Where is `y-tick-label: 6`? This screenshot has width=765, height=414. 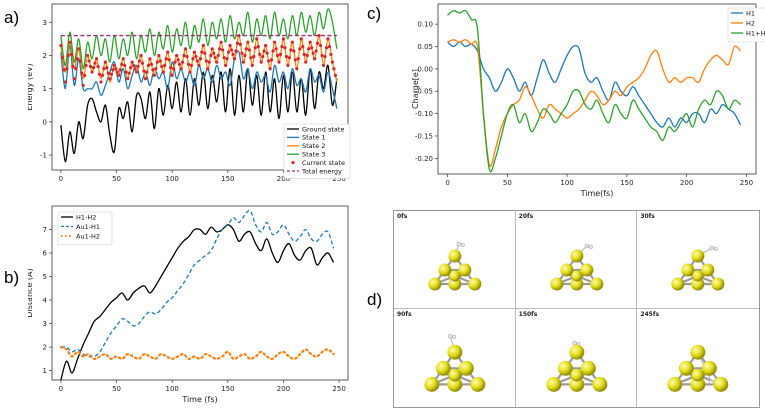 y-tick-label: 6 is located at coordinates (45, 254).